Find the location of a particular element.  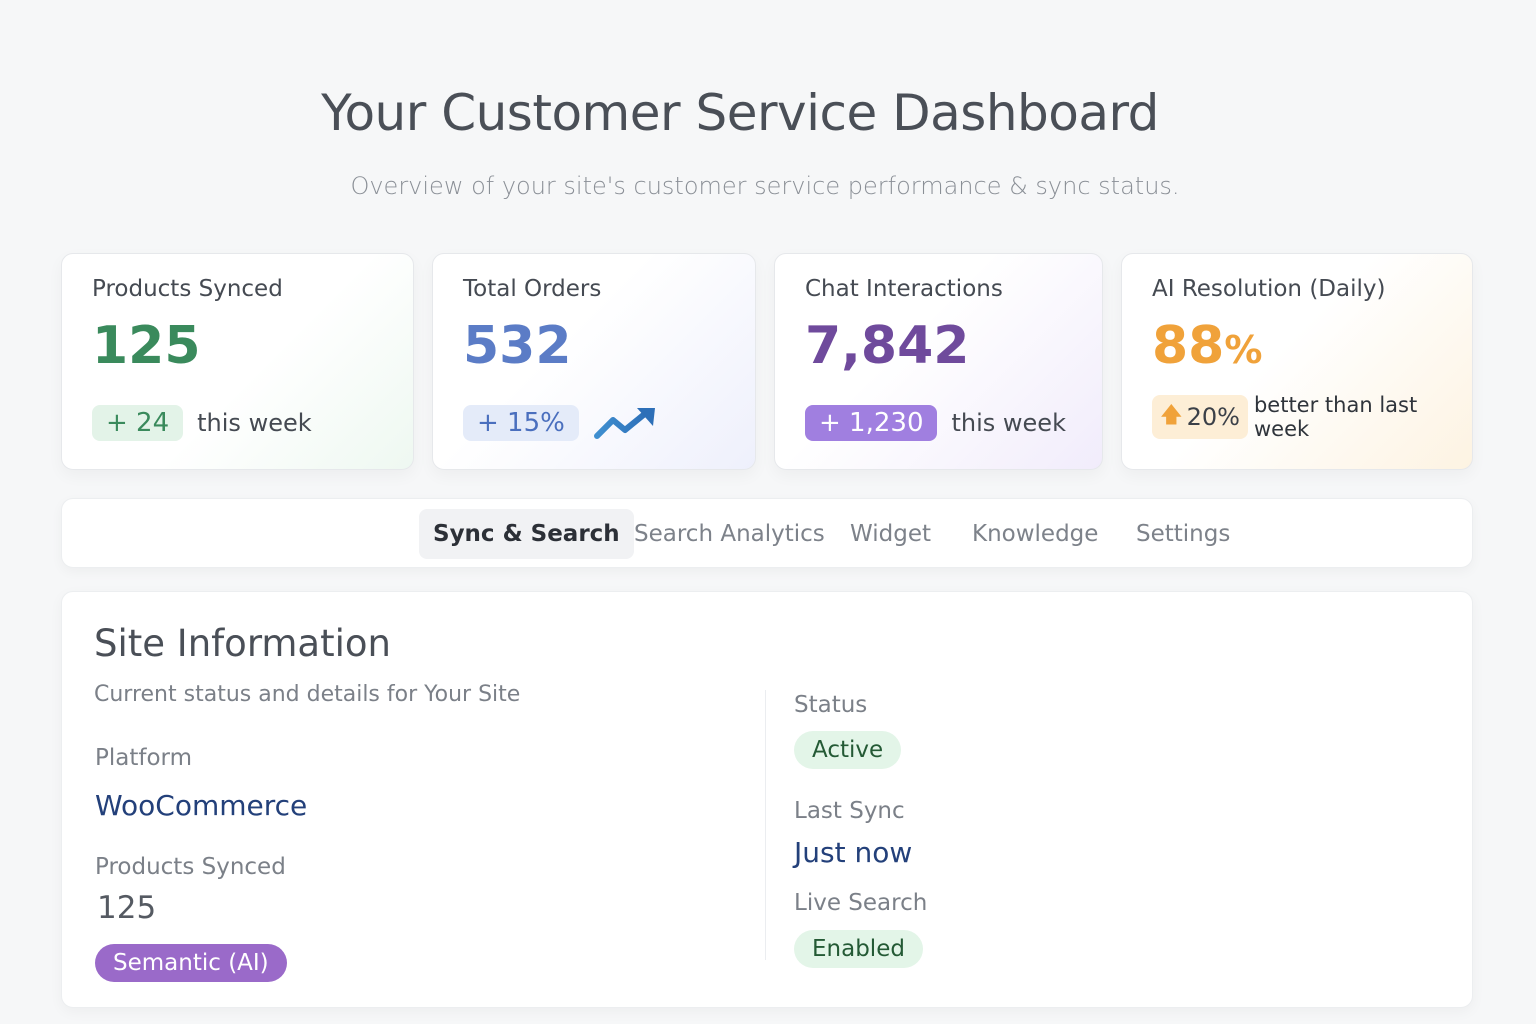

search-type-badge: Semantic (AI) is located at coordinates (191, 963).